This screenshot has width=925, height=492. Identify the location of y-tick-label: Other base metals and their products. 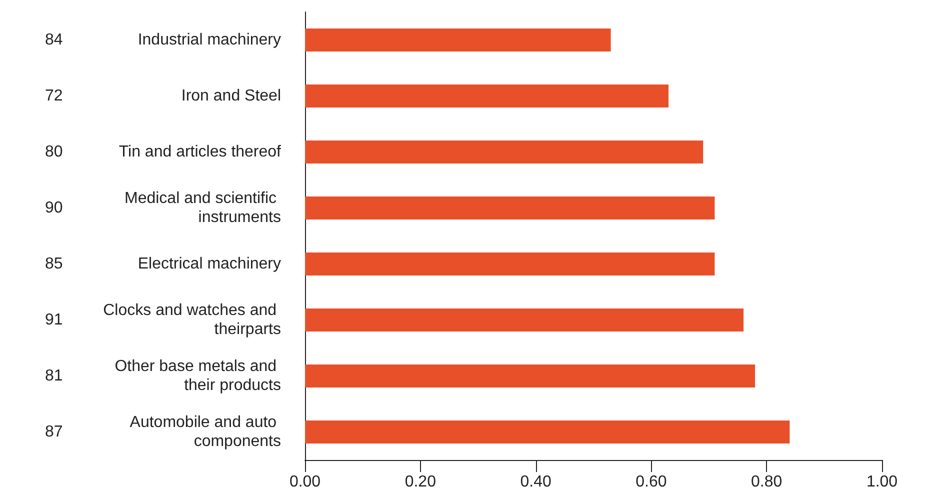
(197, 376).